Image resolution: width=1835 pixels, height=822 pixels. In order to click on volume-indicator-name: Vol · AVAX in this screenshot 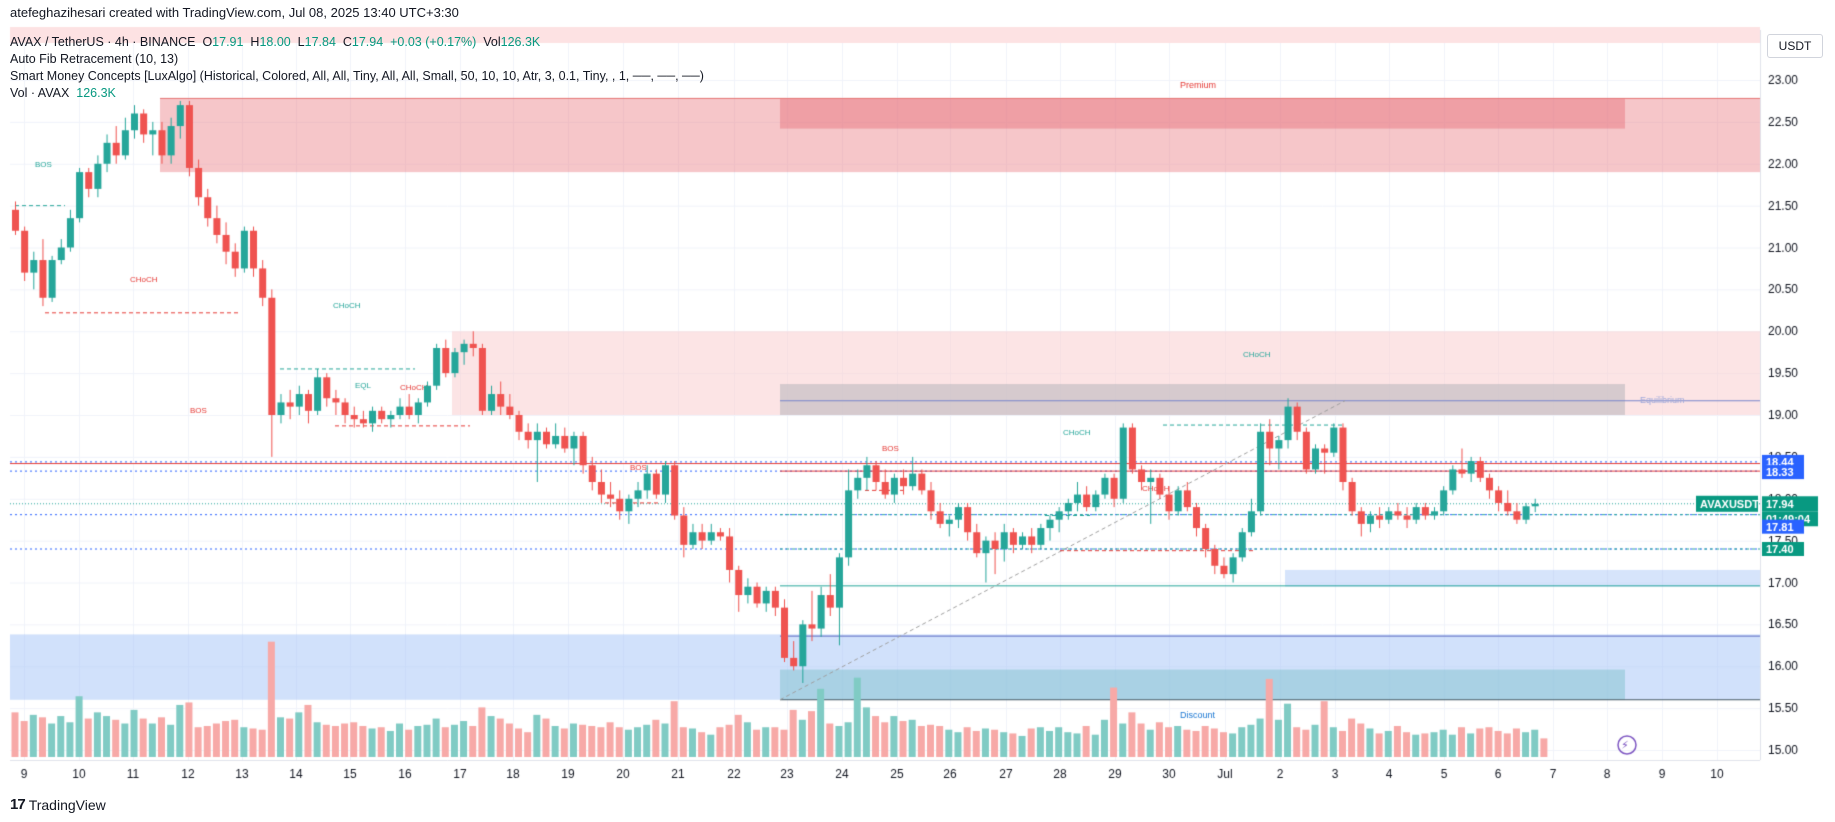, I will do `click(40, 93)`.